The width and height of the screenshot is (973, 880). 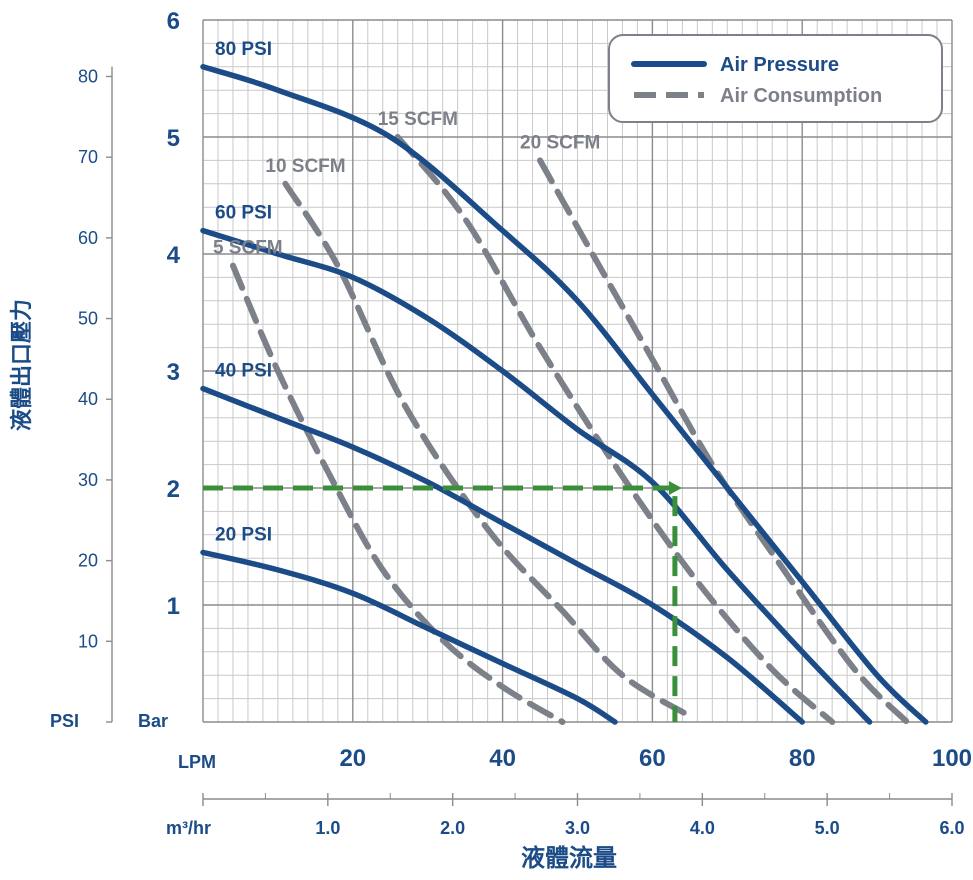 What do you see at coordinates (88, 399) in the screenshot?
I see `y-left-tick-label: 40` at bounding box center [88, 399].